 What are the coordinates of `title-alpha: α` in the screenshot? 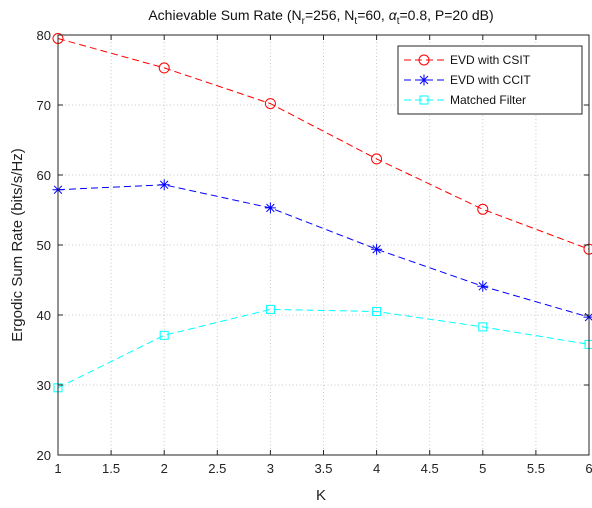 It's located at (393, 15).